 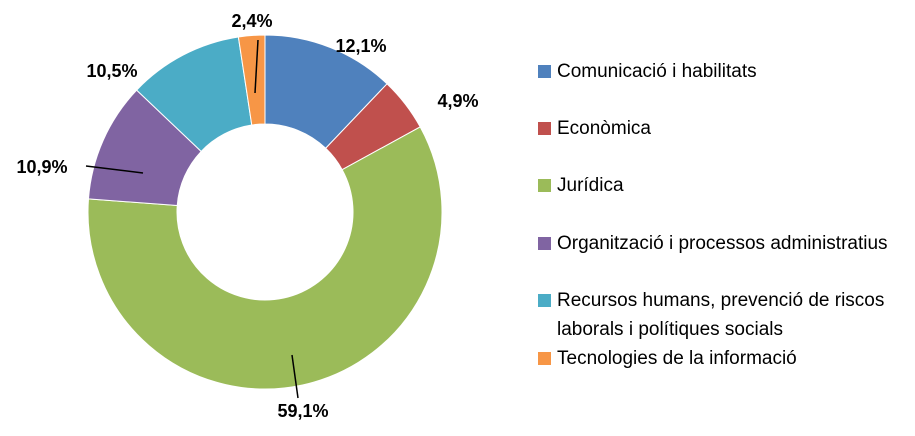 I want to click on data-label: 12,1%, so click(x=360, y=46).